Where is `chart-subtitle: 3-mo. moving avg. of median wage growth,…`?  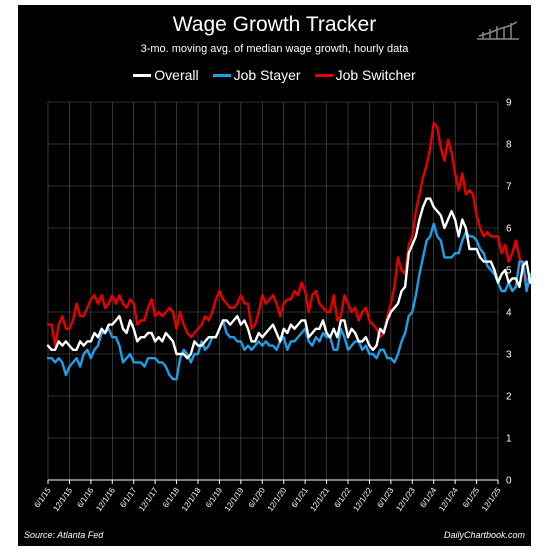 chart-subtitle: 3-mo. moving avg. of median wage growth,… is located at coordinates (274, 49).